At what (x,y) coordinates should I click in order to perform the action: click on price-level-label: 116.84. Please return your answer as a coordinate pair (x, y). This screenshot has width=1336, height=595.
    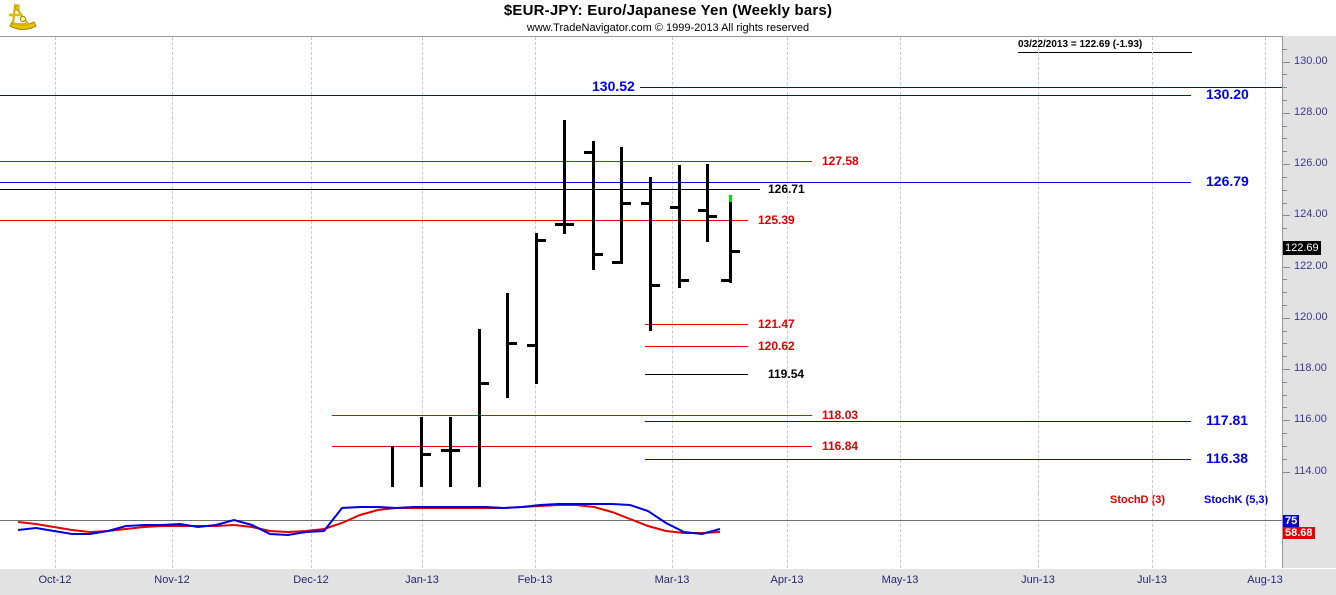
    Looking at the image, I should click on (840, 446).